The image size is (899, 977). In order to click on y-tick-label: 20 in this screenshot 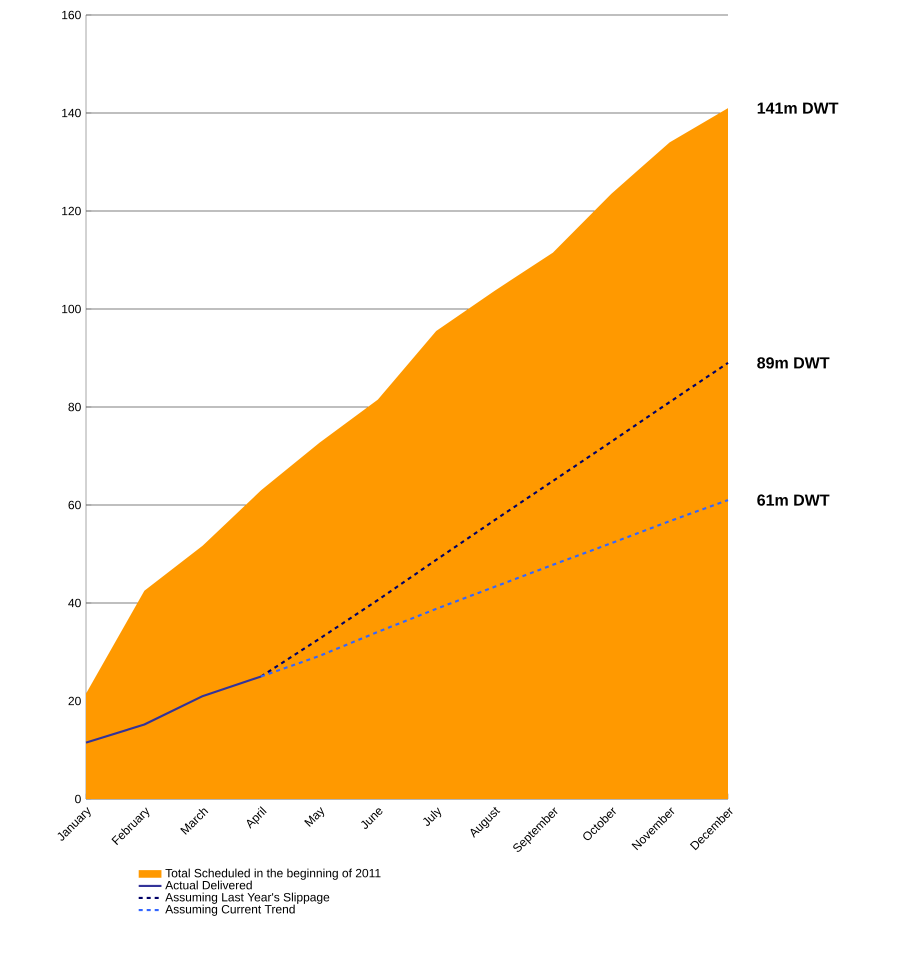, I will do `click(74, 701)`.